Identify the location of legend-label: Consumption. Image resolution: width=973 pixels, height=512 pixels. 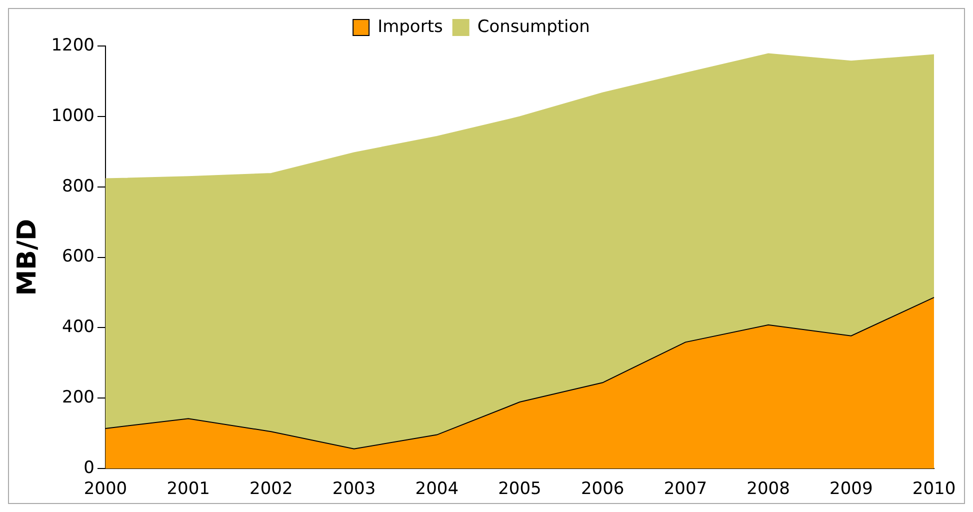
(533, 26).